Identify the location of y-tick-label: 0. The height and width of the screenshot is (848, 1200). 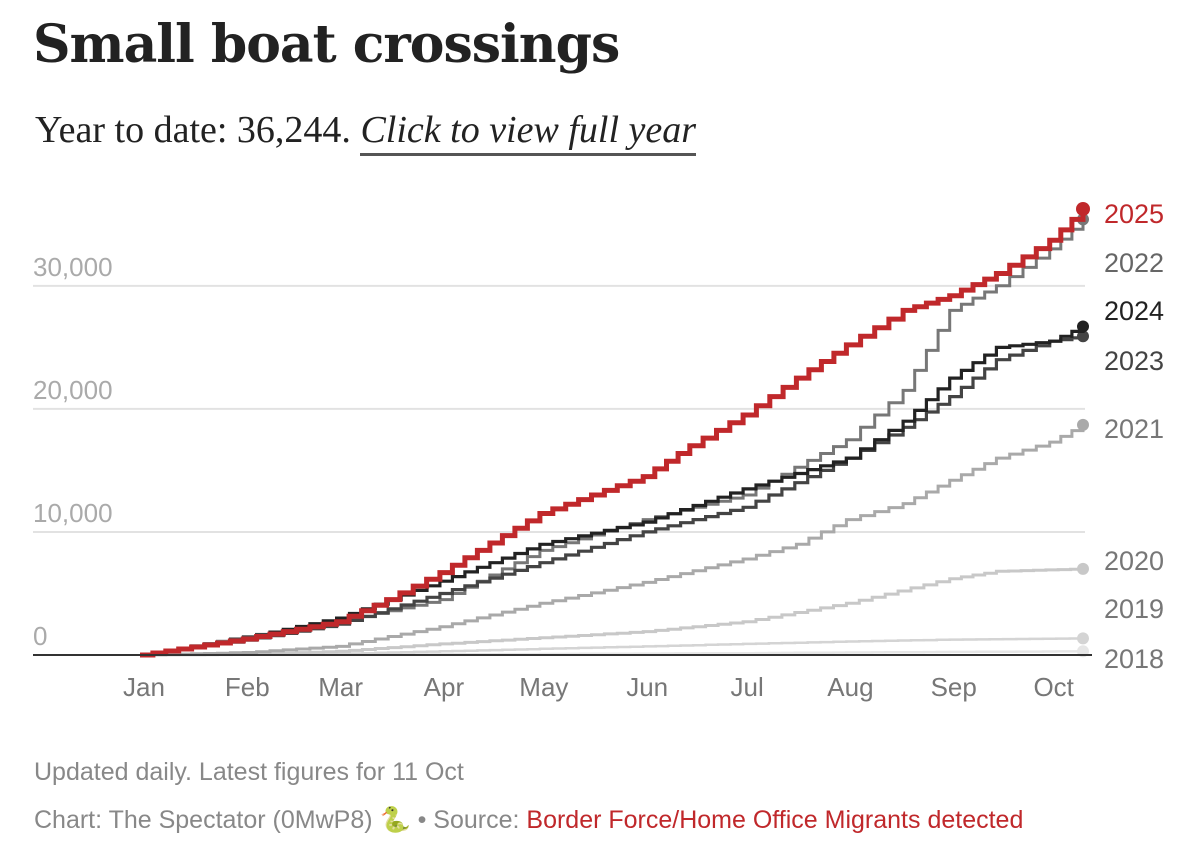
(40, 636).